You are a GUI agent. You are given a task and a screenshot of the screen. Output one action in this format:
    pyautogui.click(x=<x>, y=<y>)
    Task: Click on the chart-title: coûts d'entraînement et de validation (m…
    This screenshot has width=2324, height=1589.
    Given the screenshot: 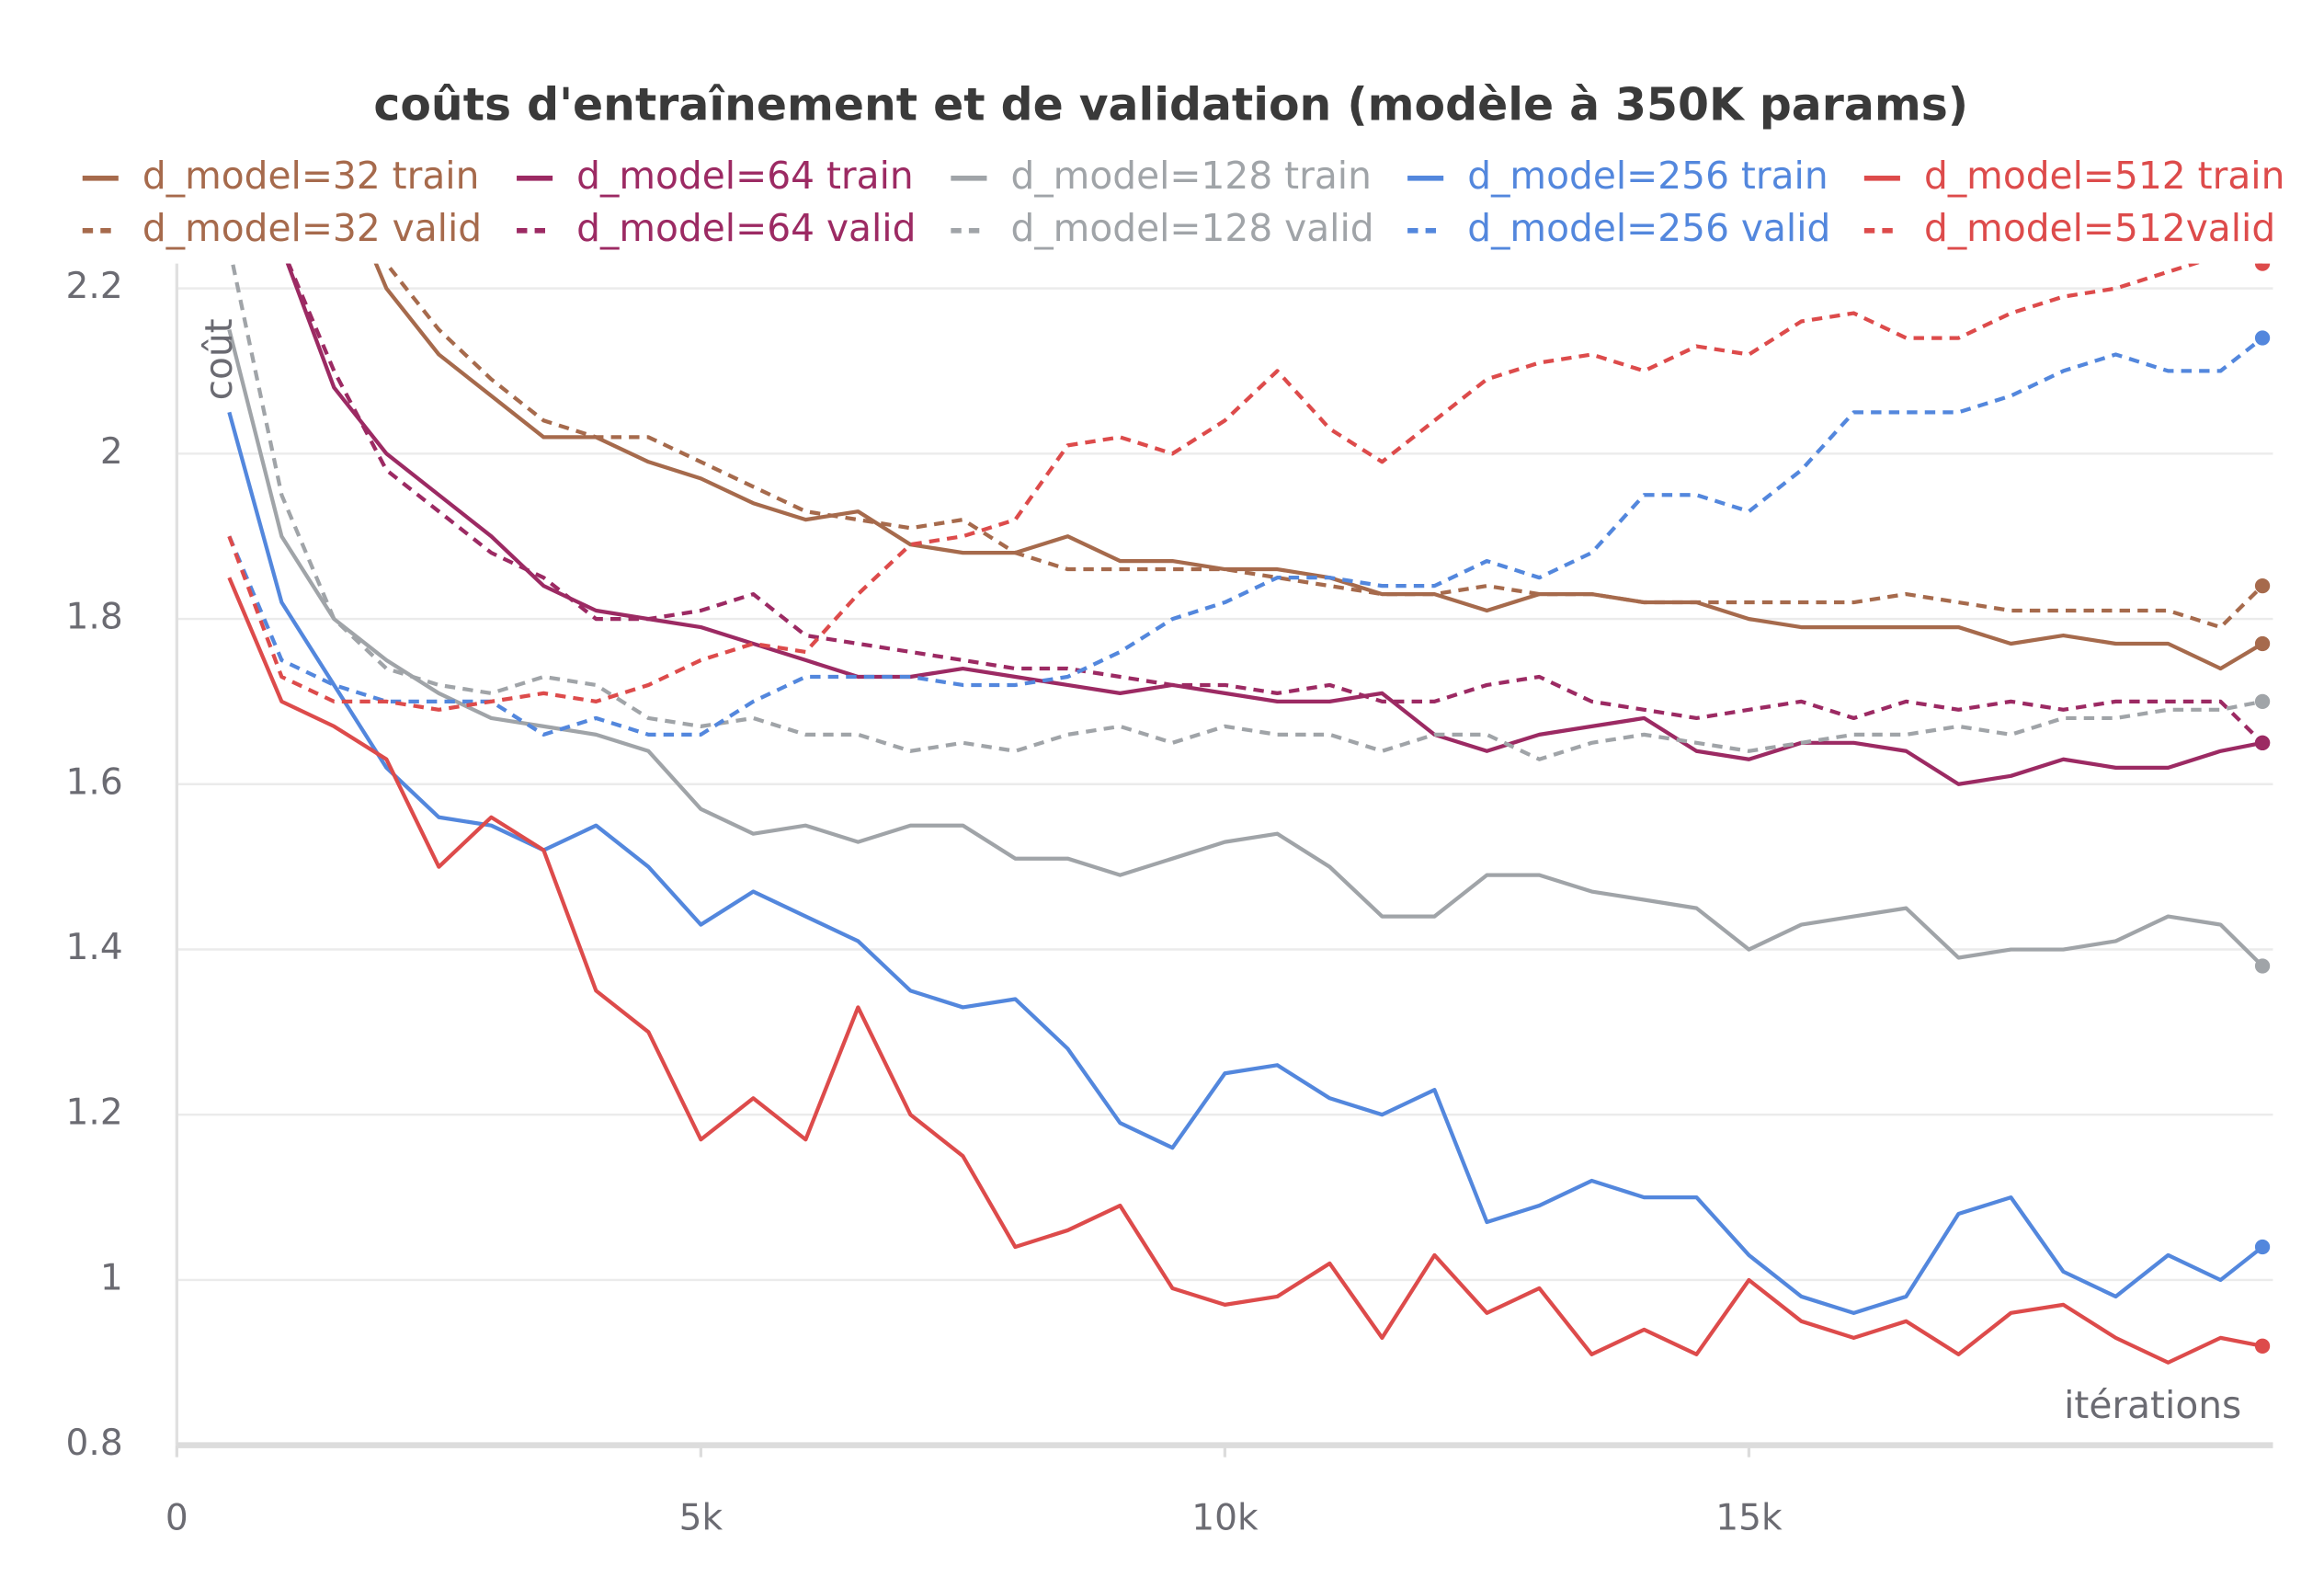 What is the action you would take?
    pyautogui.click(x=1171, y=105)
    